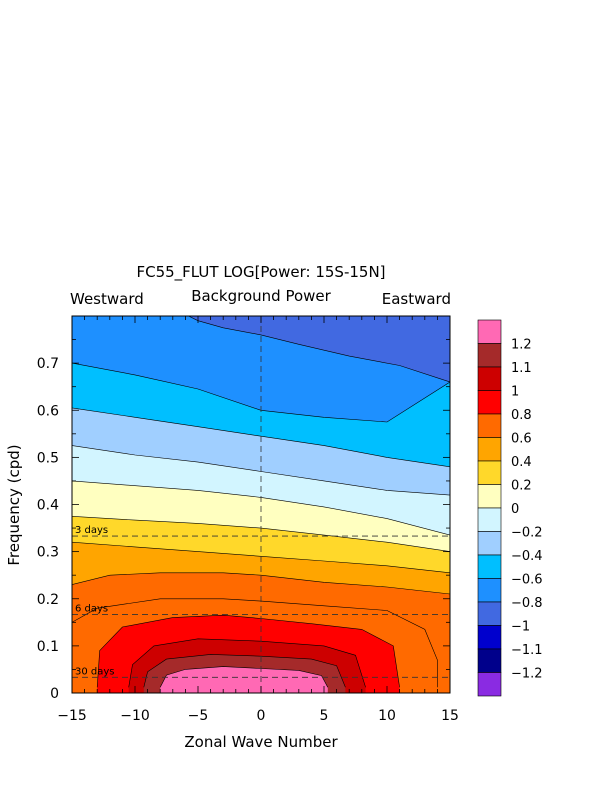 This screenshot has height=791, width=607. Describe the element at coordinates (521, 368) in the screenshot. I see `colorbar-label-1: 1.1` at that location.